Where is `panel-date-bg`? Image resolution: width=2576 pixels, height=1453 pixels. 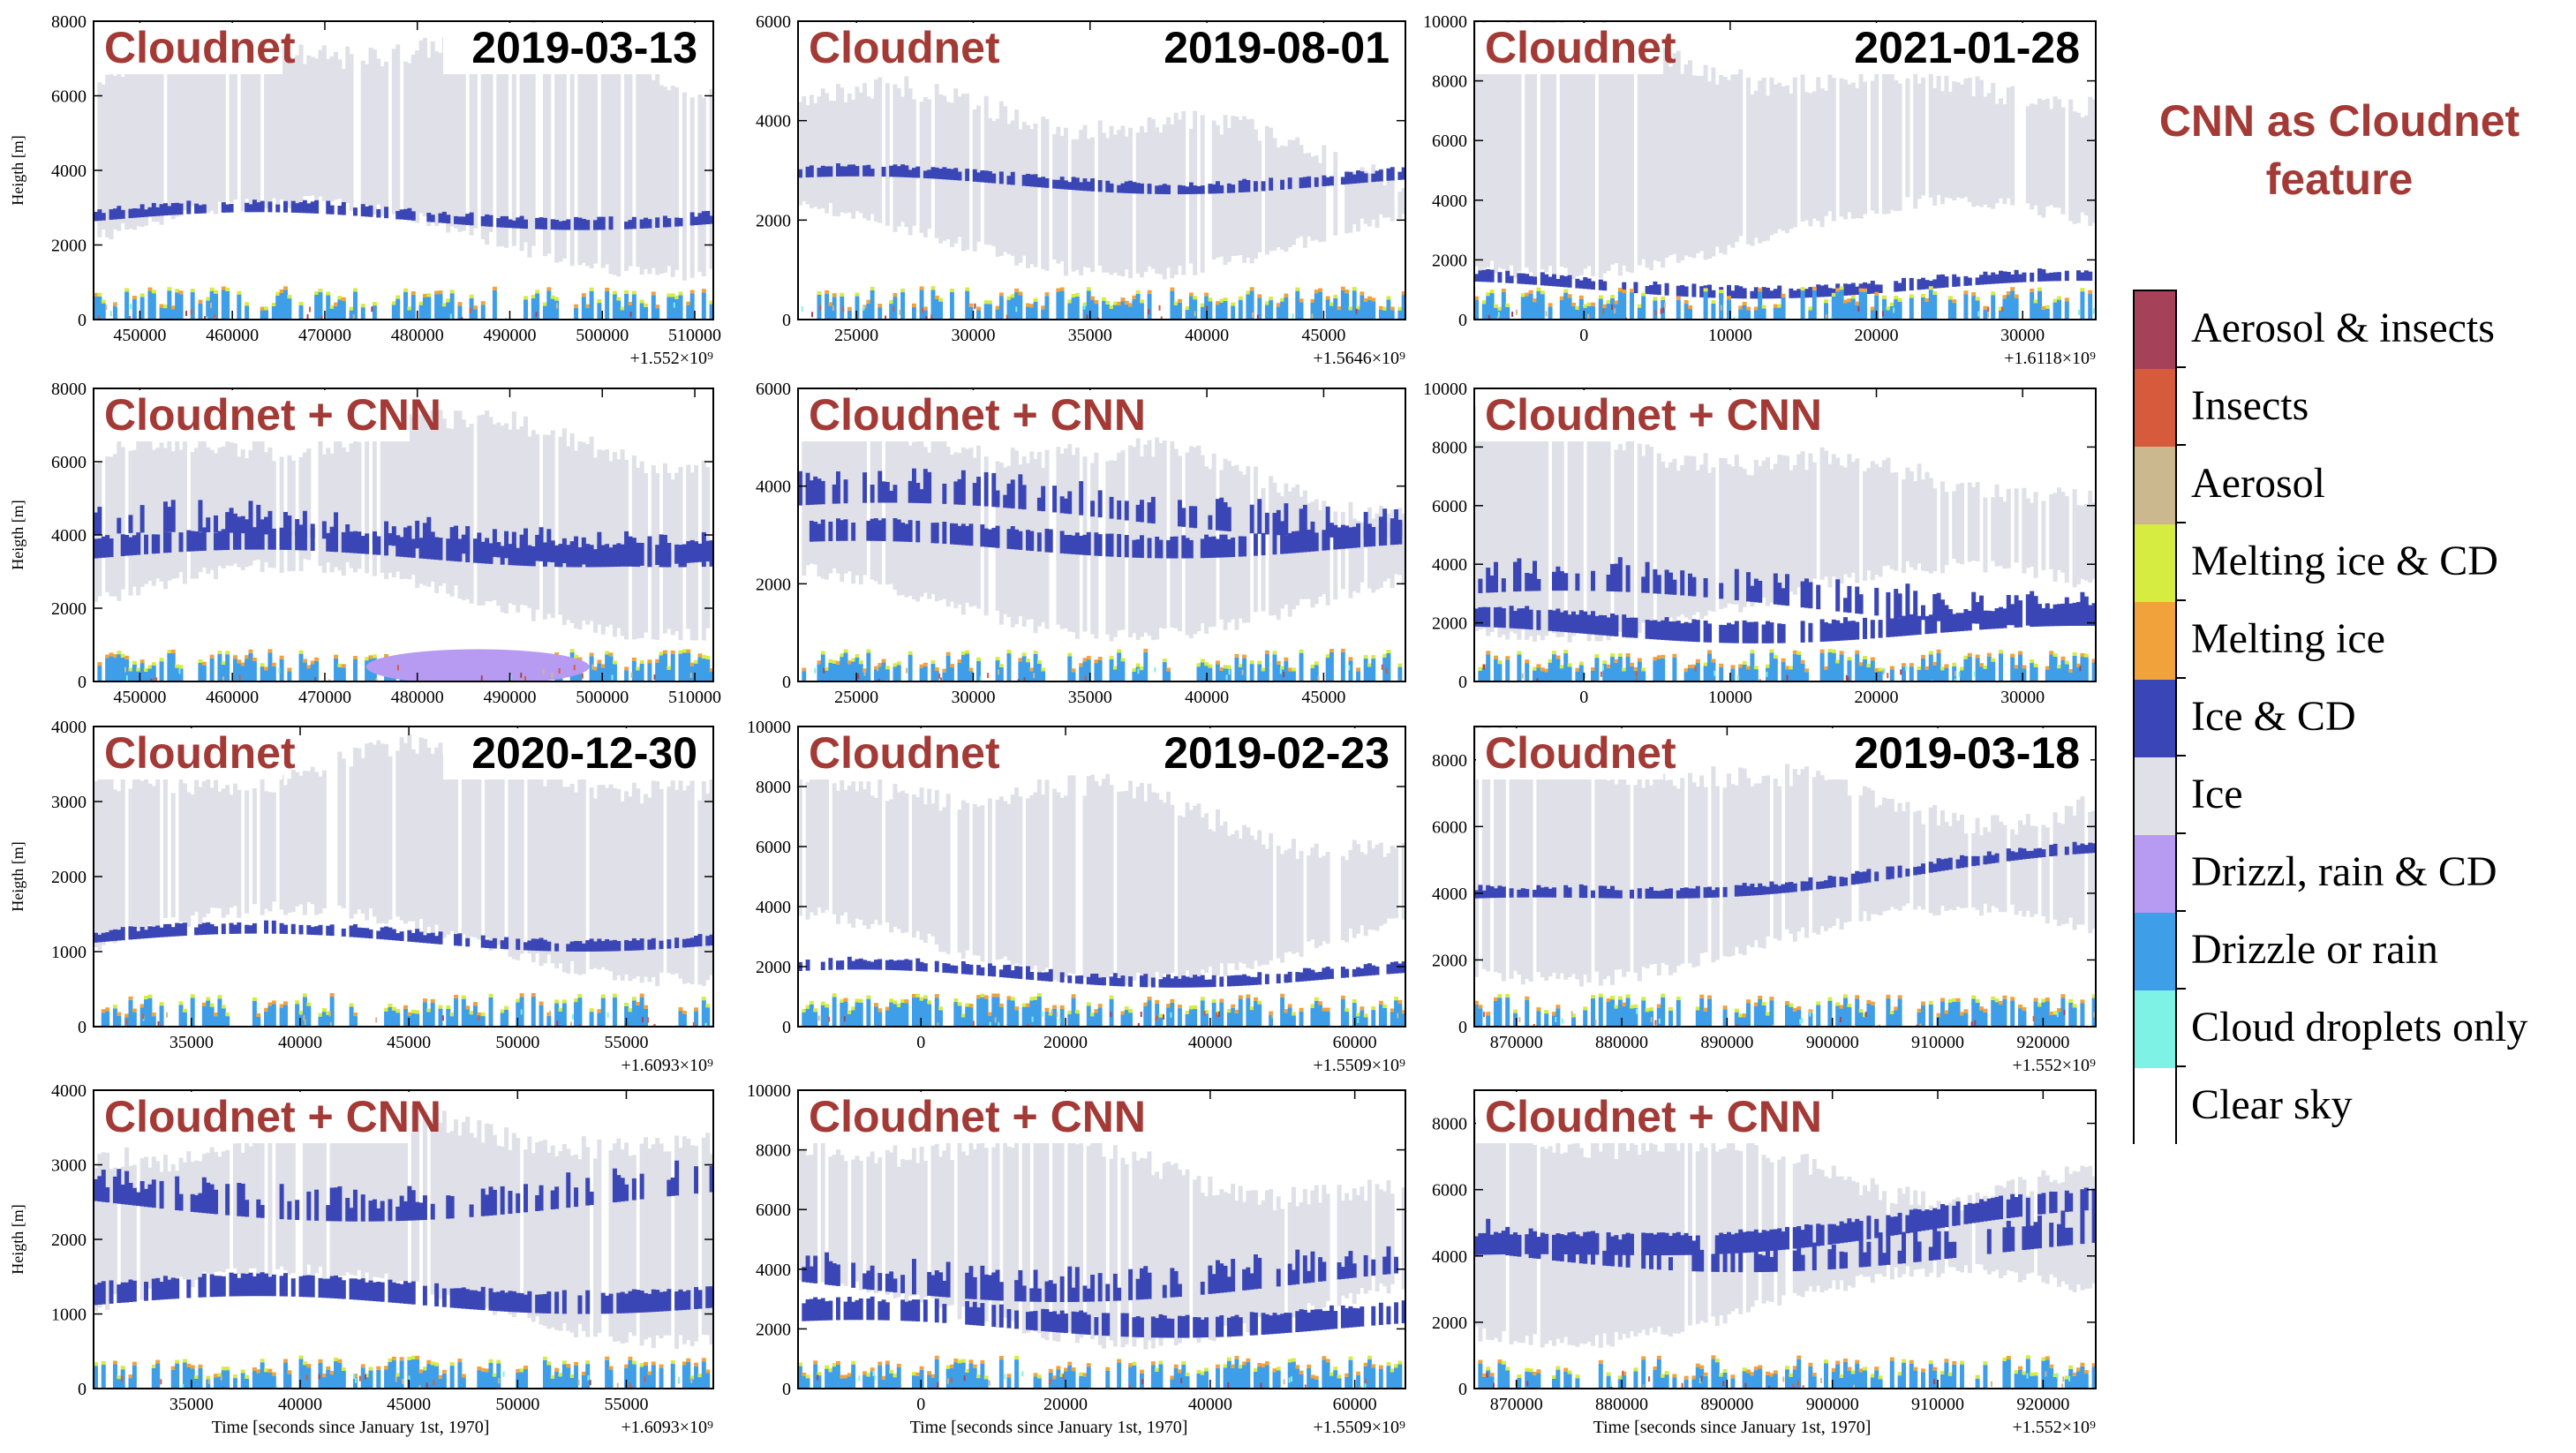
panel-date-bg is located at coordinates (576, 753).